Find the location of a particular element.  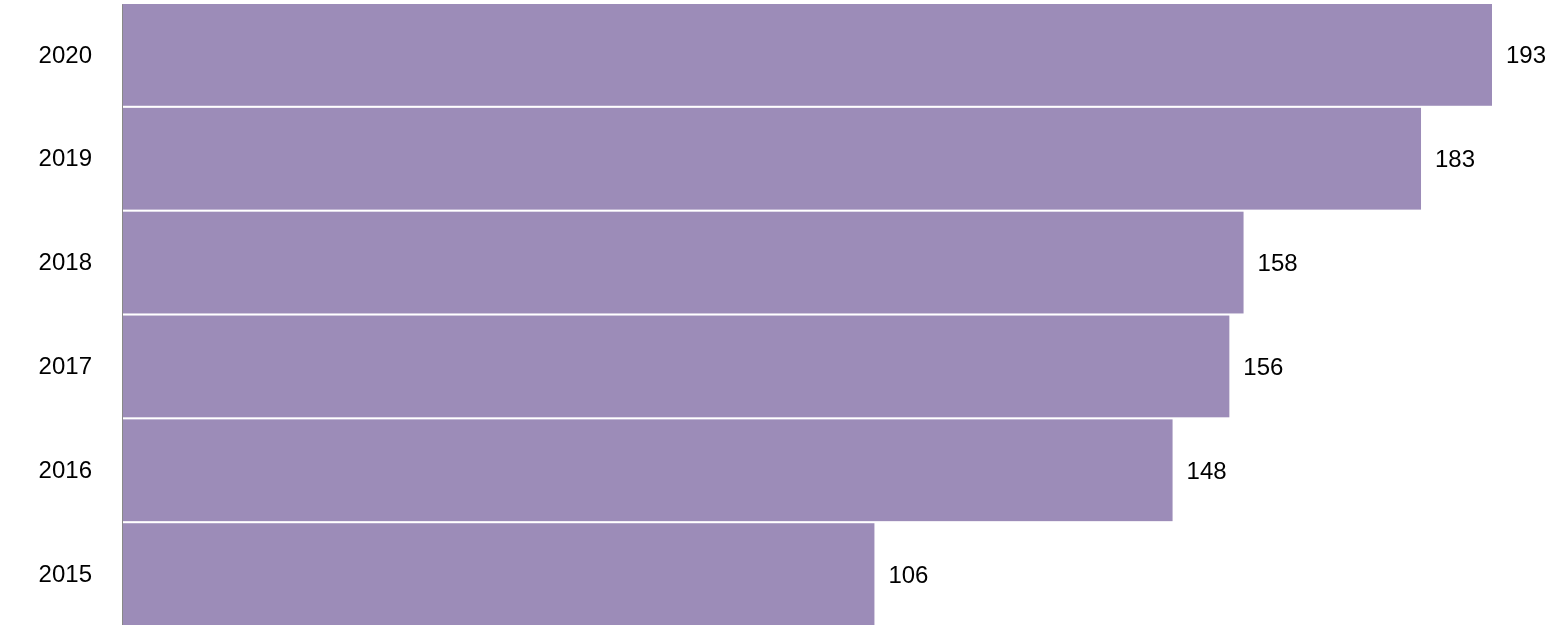

data-label: 158 is located at coordinates (1277, 262).